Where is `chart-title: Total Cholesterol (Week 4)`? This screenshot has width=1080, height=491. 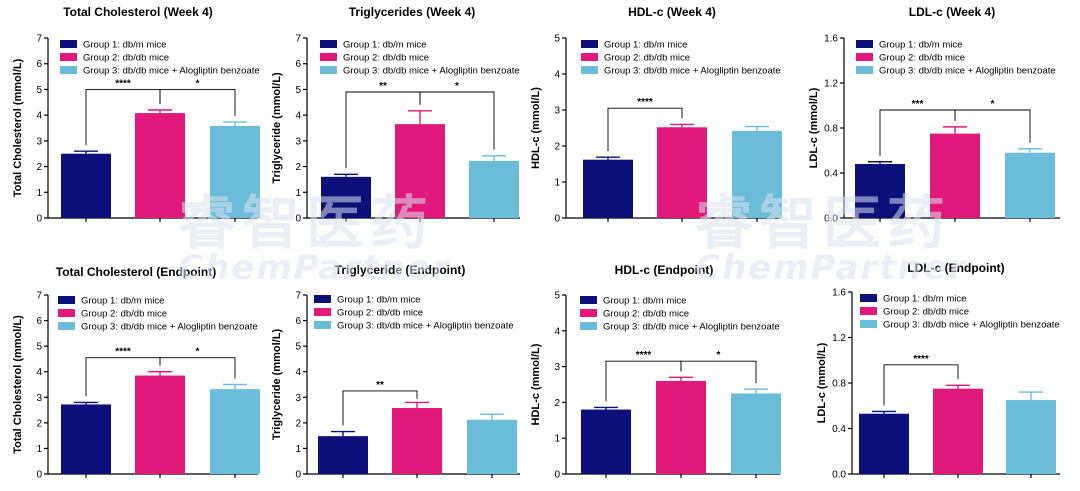 chart-title: Total Cholesterol (Week 4) is located at coordinates (138, 12).